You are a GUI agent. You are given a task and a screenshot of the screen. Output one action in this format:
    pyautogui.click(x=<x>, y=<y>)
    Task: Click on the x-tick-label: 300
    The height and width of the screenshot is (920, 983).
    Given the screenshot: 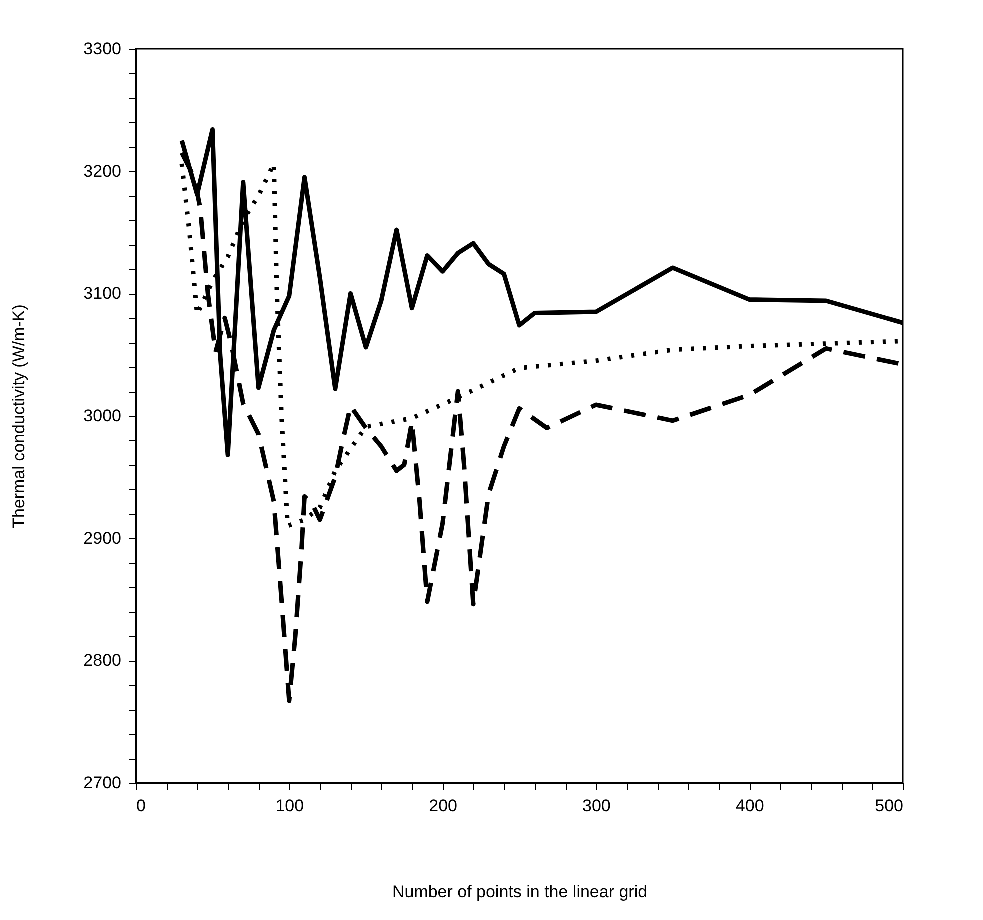 What is the action you would take?
    pyautogui.click(x=596, y=806)
    